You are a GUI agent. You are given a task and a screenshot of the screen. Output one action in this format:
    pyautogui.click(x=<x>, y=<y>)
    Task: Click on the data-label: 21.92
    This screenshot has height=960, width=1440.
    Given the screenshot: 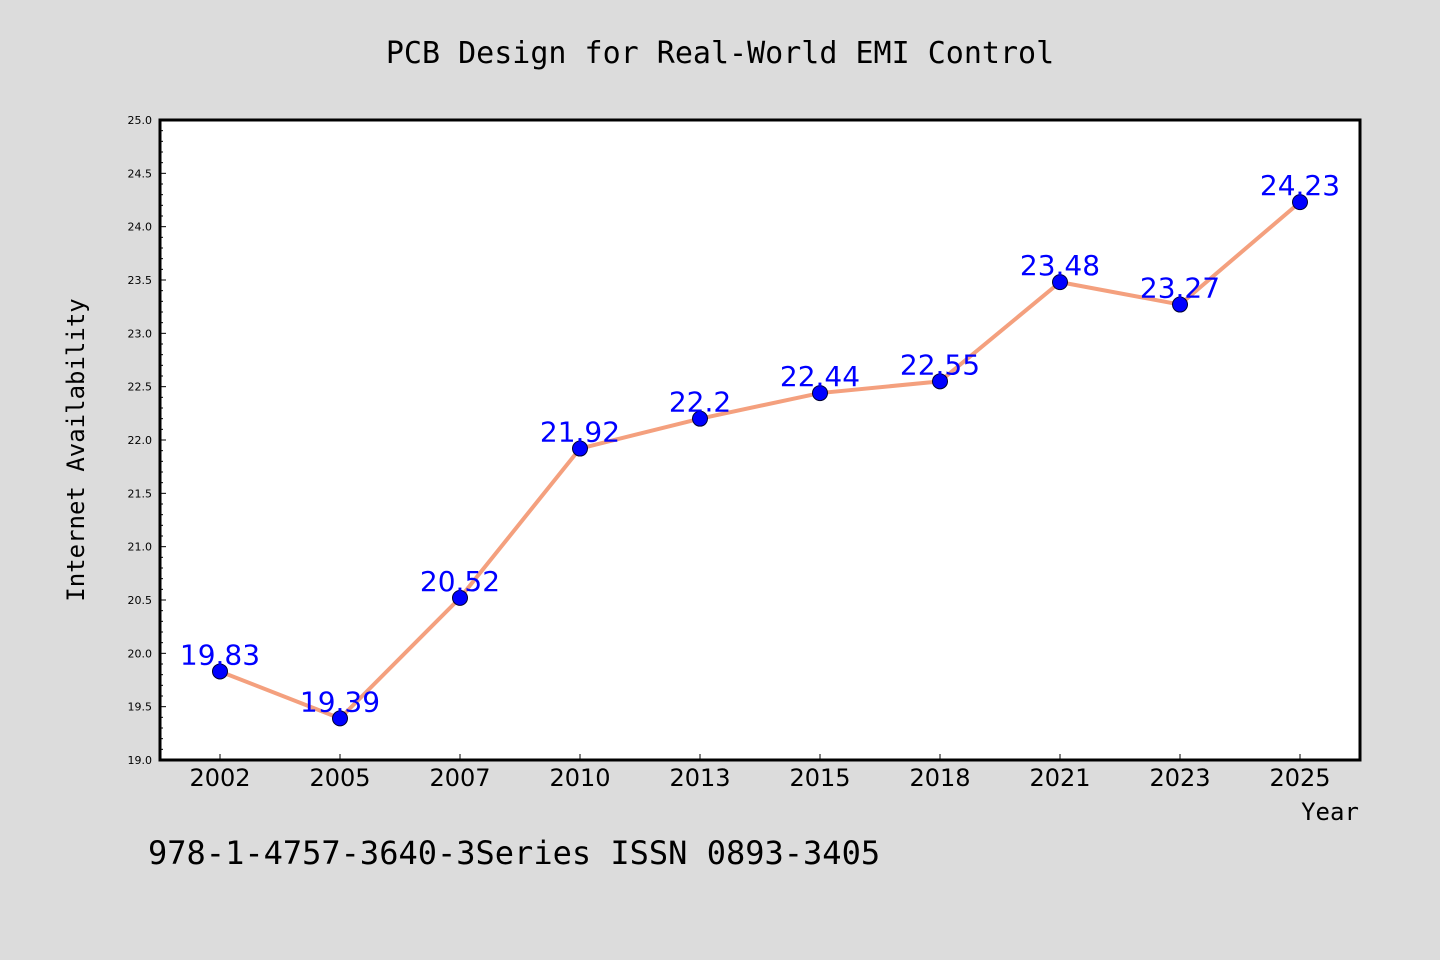 What is the action you would take?
    pyautogui.click(x=580, y=432)
    